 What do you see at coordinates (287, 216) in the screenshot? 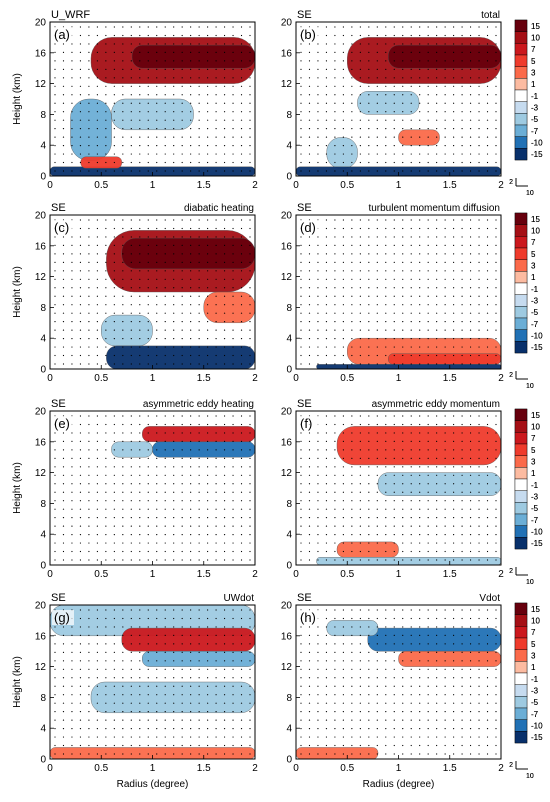
I see `y-tick-label: 20` at bounding box center [287, 216].